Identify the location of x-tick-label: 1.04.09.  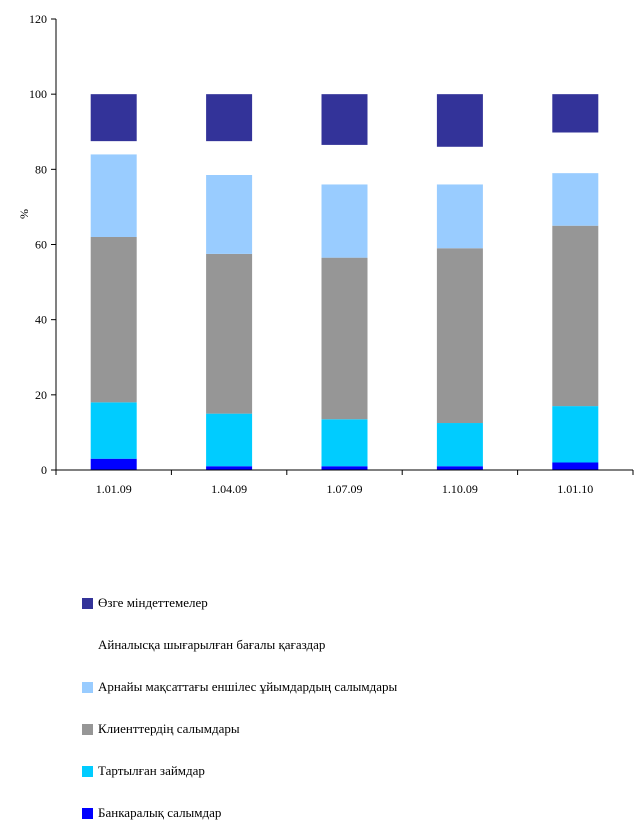
(229, 489).